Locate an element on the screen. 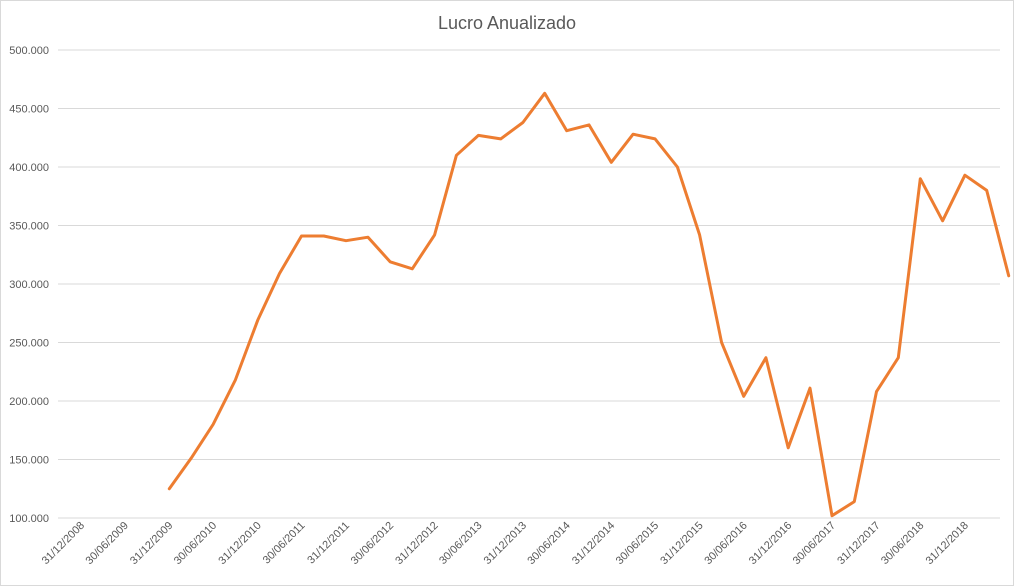 Image resolution: width=1014 pixels, height=586 pixels. x-tick-label: 30/06/2017 is located at coordinates (814, 543).